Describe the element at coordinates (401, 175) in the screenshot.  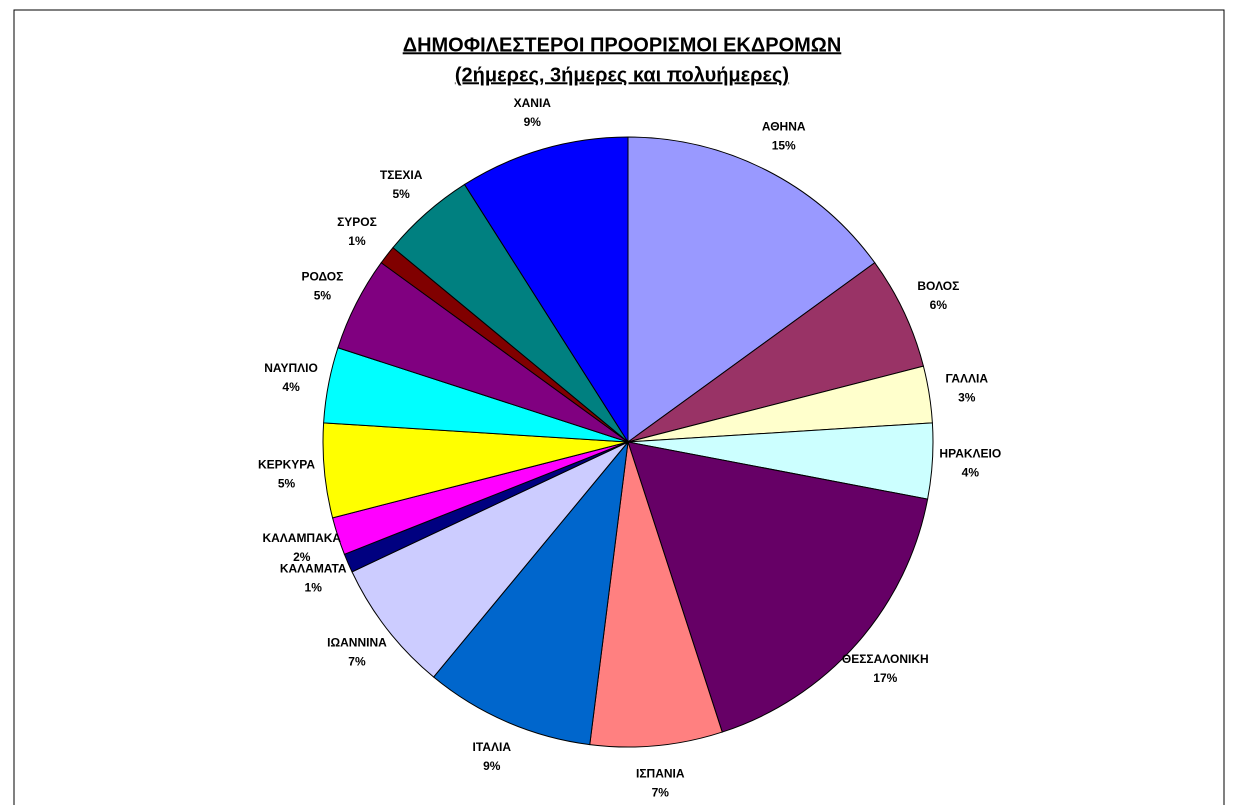
I see `slice-label: ΤΣΕΧΙΑ` at that location.